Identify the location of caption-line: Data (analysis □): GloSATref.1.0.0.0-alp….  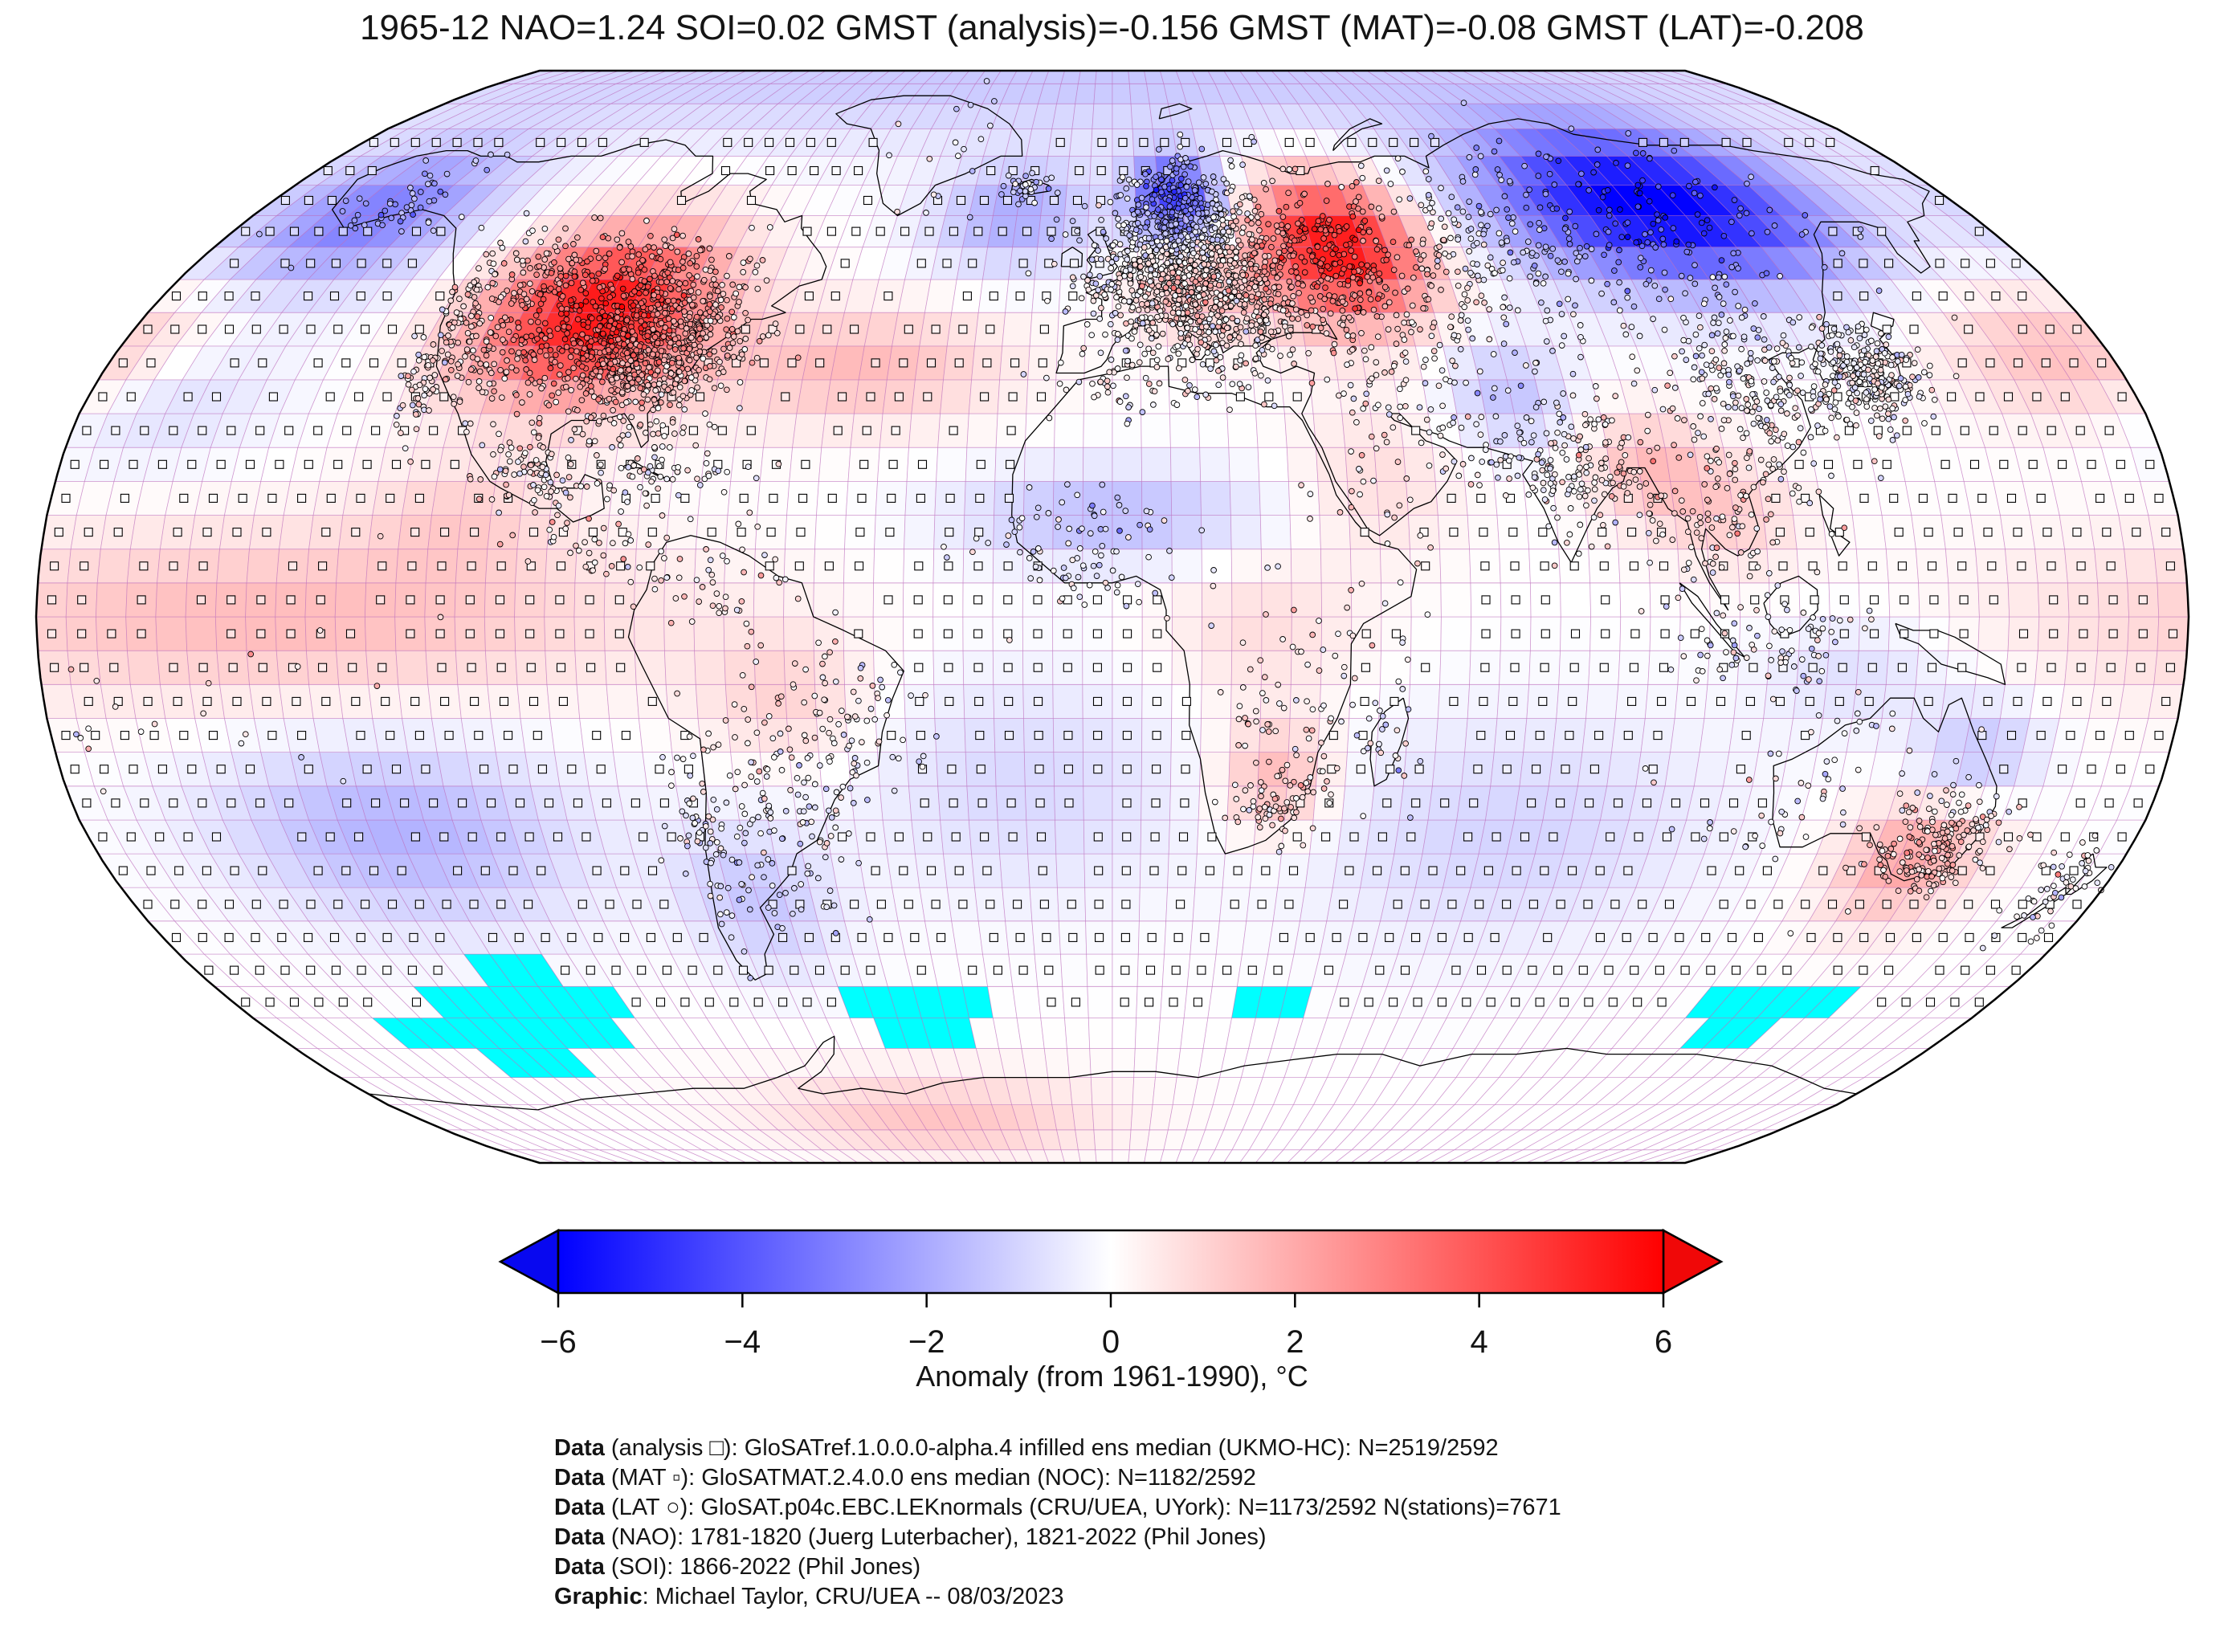
(1057, 1448).